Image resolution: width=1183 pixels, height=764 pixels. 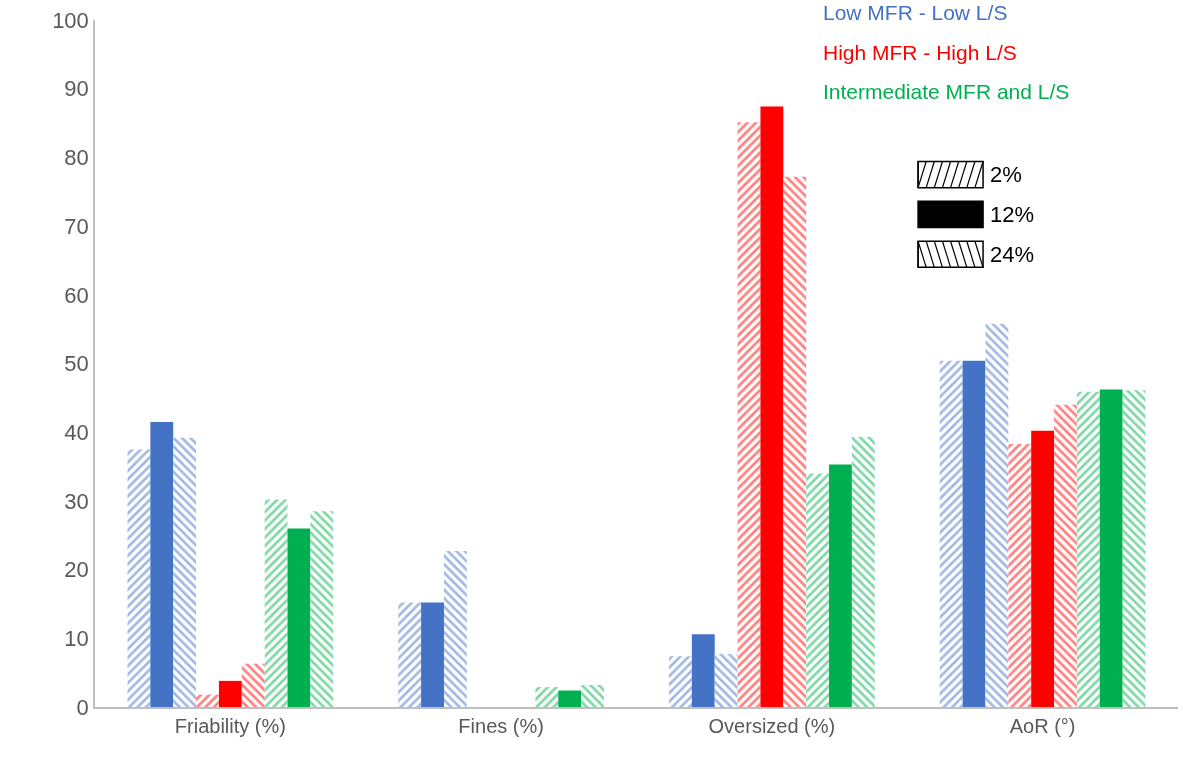 What do you see at coordinates (70, 20) in the screenshot?
I see `y-tick-label: 100` at bounding box center [70, 20].